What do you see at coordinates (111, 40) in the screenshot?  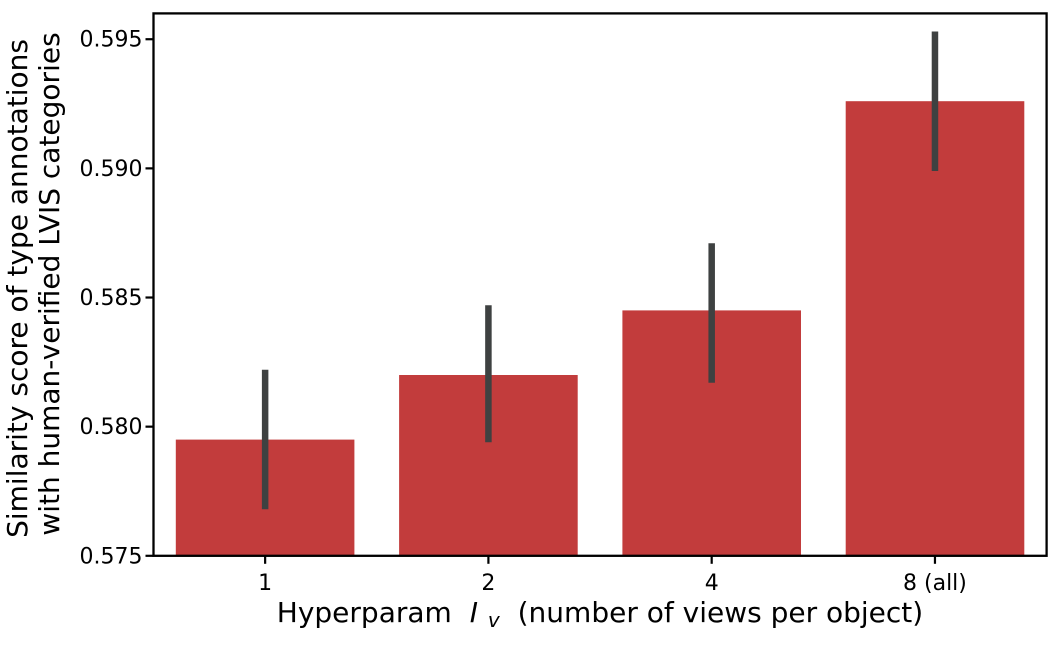 I see `y-tick-label: 0.595` at bounding box center [111, 40].